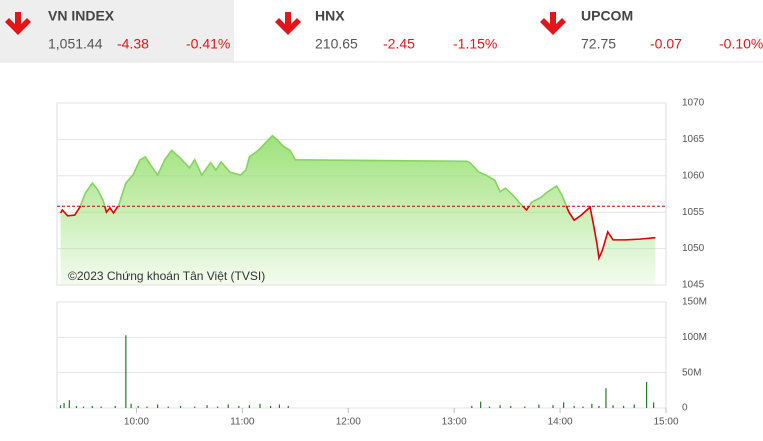  Describe the element at coordinates (741, 44) in the screenshot. I see `index-percent: -0.10%` at that location.